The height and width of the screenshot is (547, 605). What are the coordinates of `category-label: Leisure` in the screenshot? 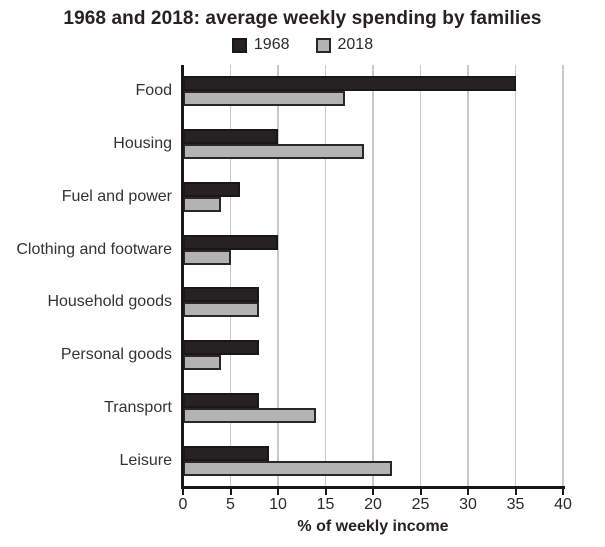 It's located at (145, 460).